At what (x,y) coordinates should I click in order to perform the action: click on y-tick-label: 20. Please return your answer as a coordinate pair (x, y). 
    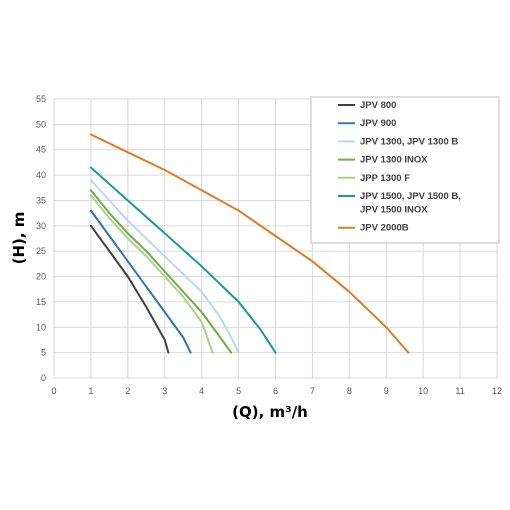
    Looking at the image, I should click on (41, 277).